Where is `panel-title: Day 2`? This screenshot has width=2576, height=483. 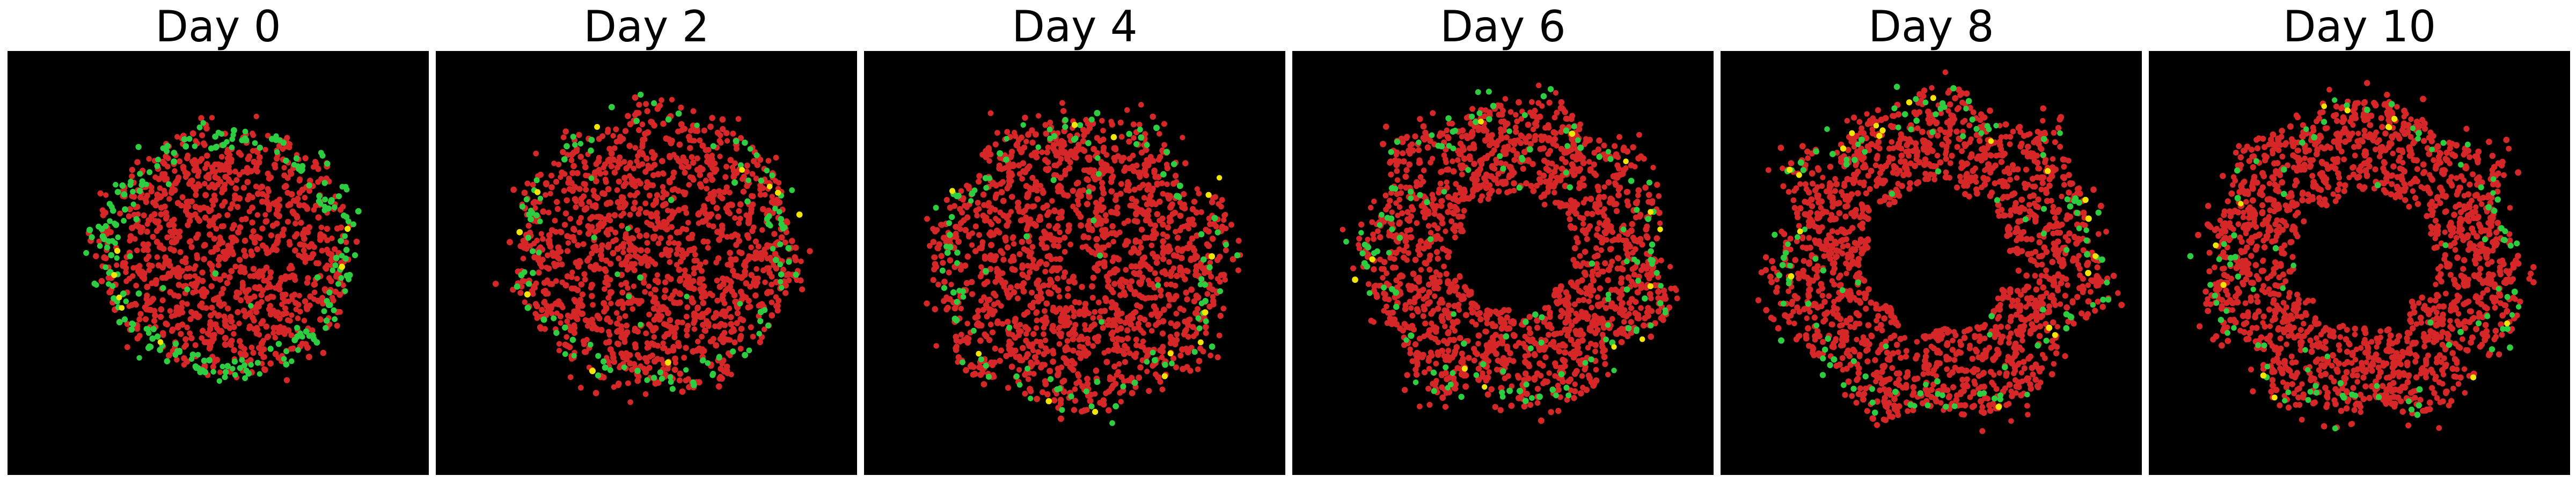
panel-title: Day 2 is located at coordinates (646, 27).